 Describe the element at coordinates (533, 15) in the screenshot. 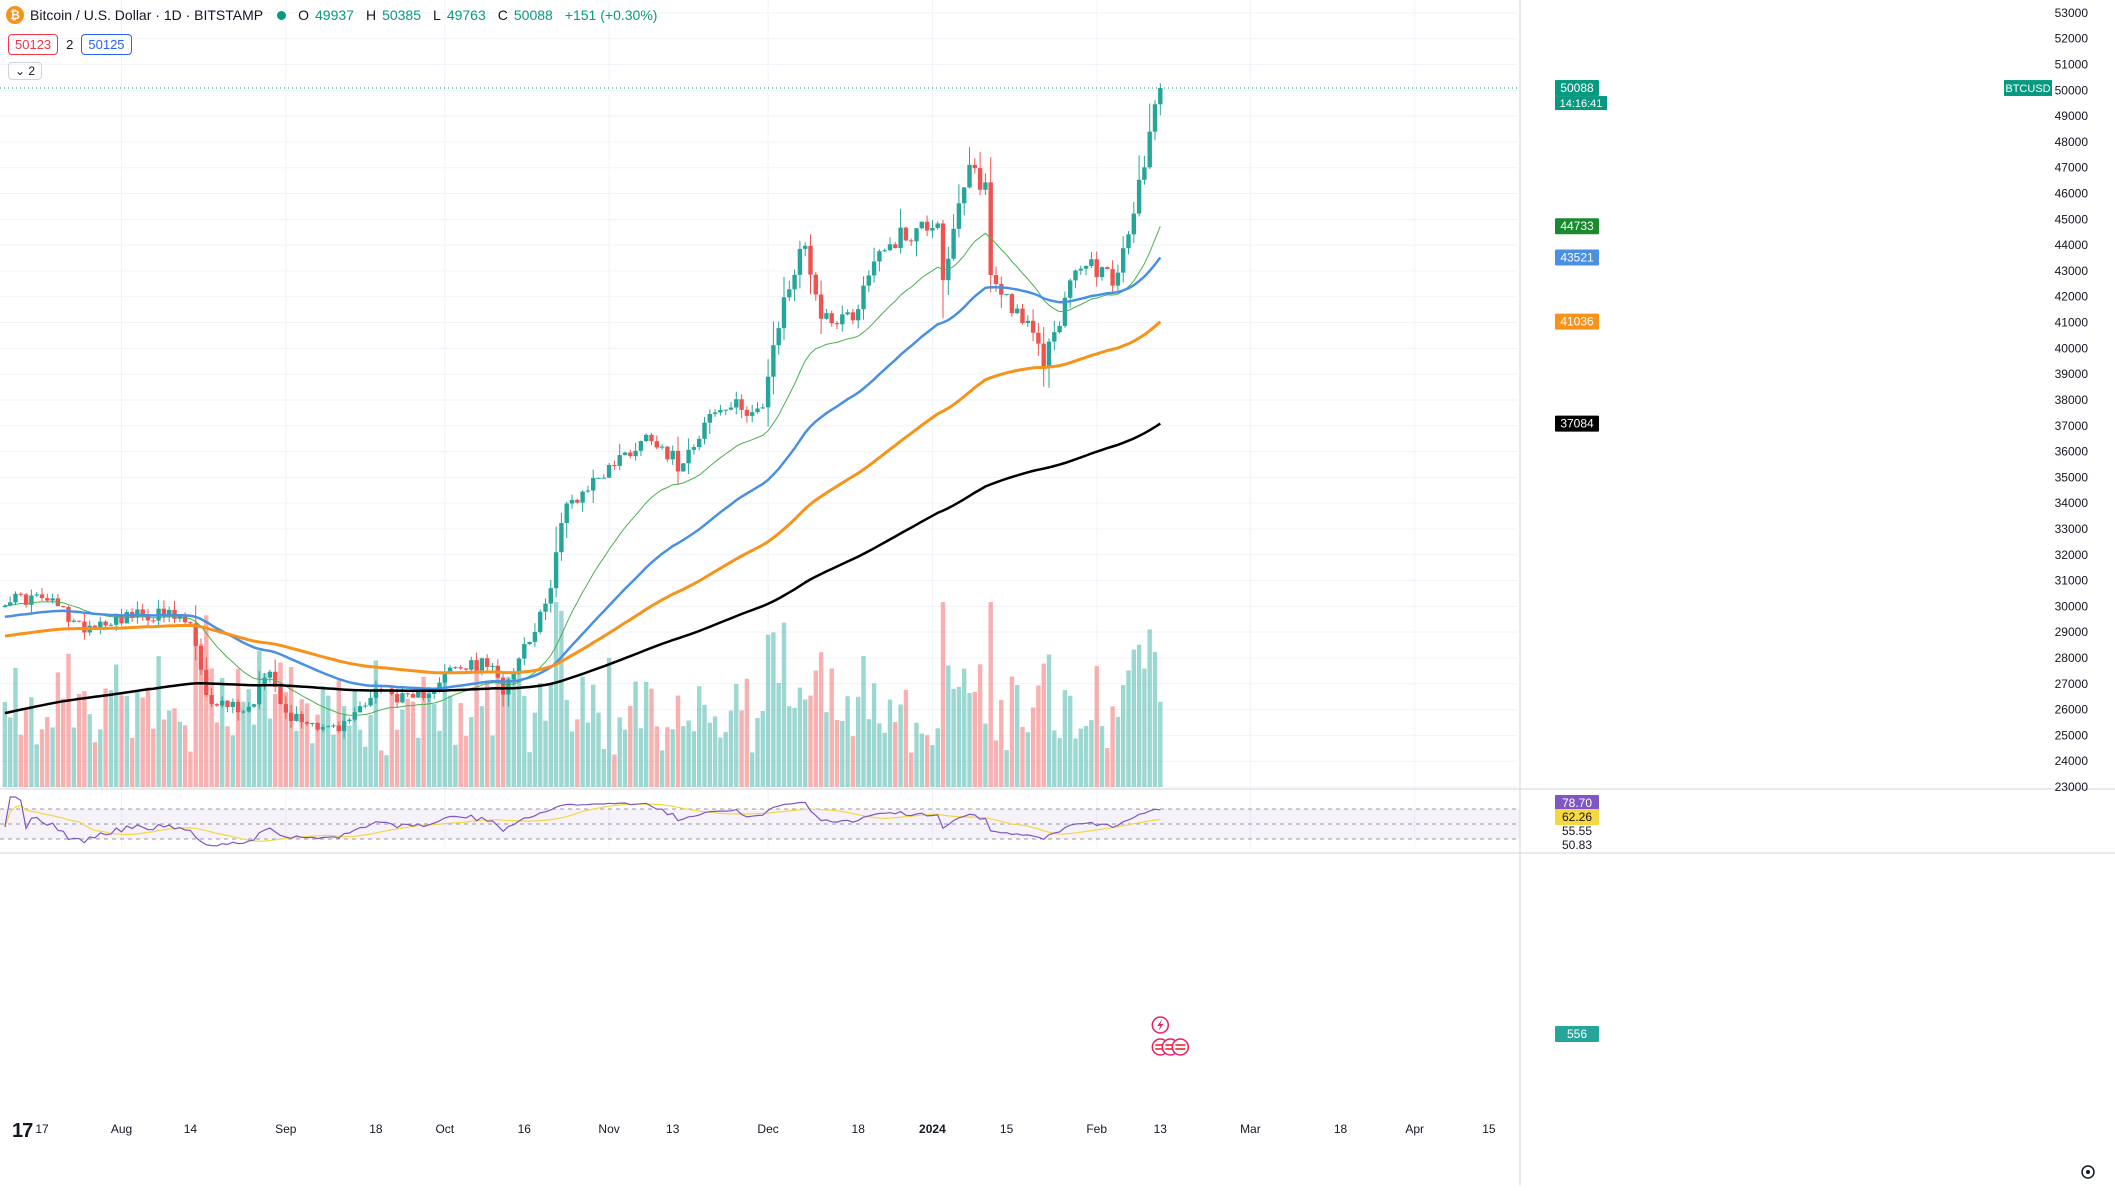

I see `ohlc-close-value: 50088` at that location.